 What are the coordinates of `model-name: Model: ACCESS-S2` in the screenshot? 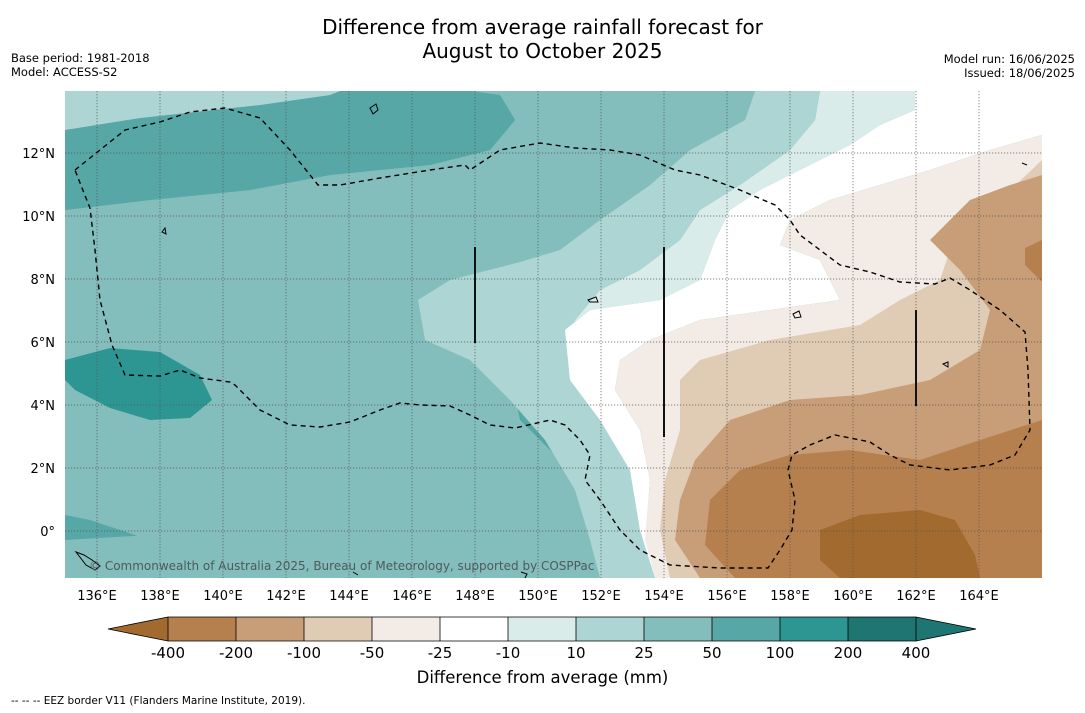 It's located at (64, 72).